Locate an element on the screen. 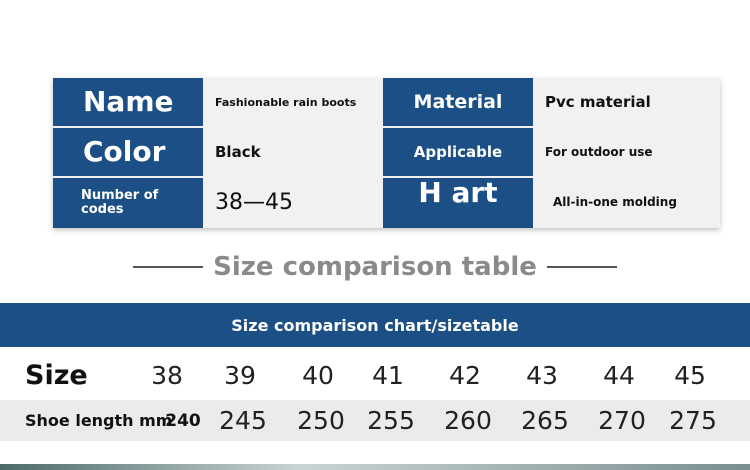 Image resolution: width=750 pixels, height=470 pixels. info-value: Black is located at coordinates (238, 152).